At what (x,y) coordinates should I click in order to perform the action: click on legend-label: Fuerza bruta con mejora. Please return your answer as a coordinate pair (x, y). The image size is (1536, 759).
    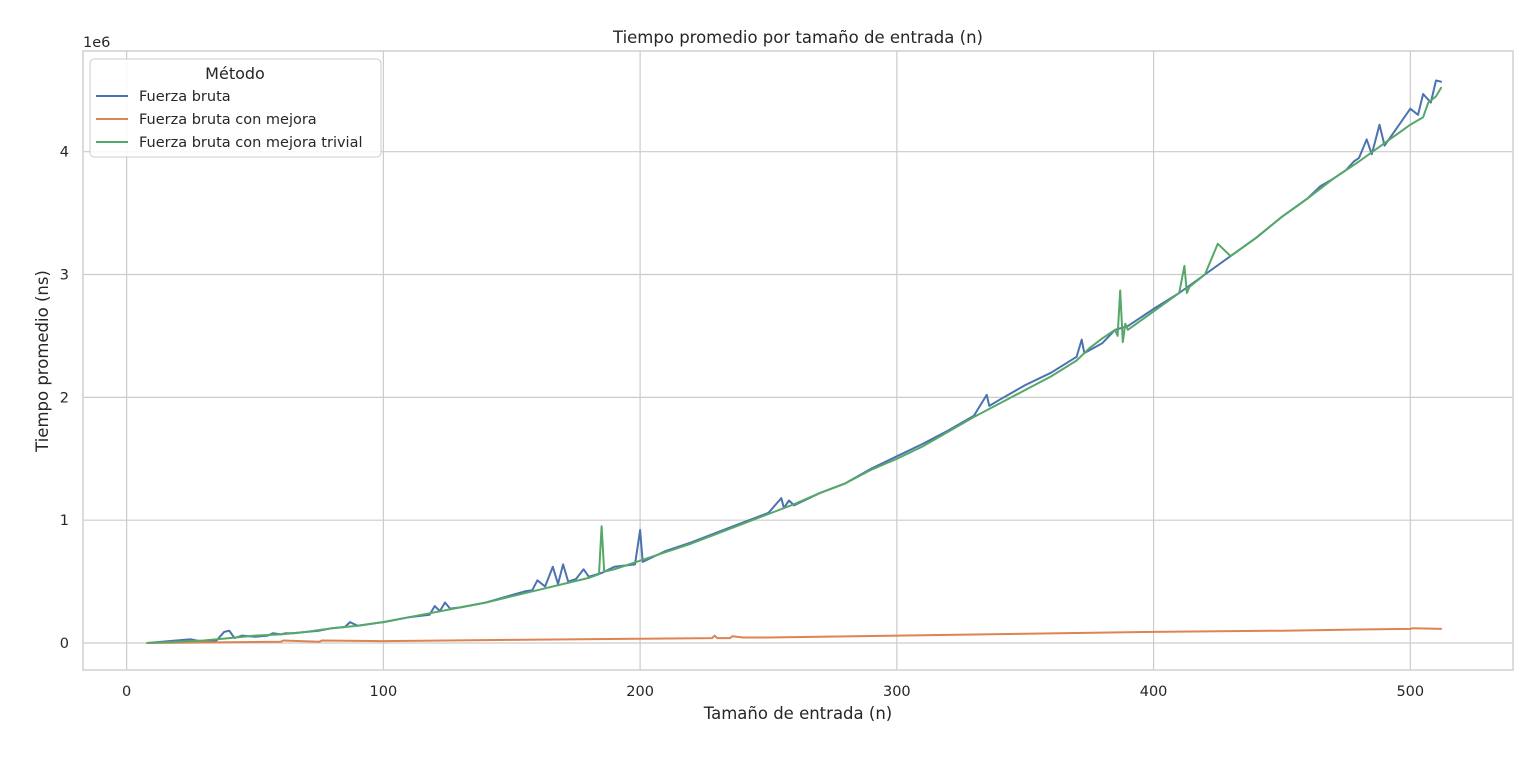
    Looking at the image, I should click on (228, 120).